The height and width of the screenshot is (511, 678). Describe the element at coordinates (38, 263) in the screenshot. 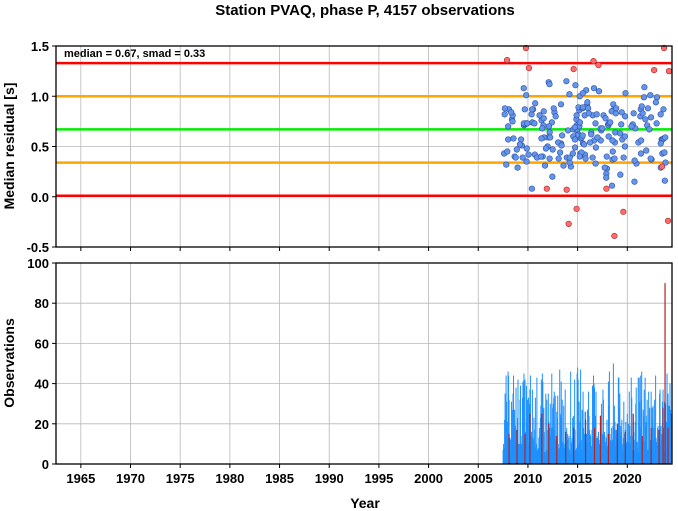

I see `observations-y-tick-label: 100` at that location.